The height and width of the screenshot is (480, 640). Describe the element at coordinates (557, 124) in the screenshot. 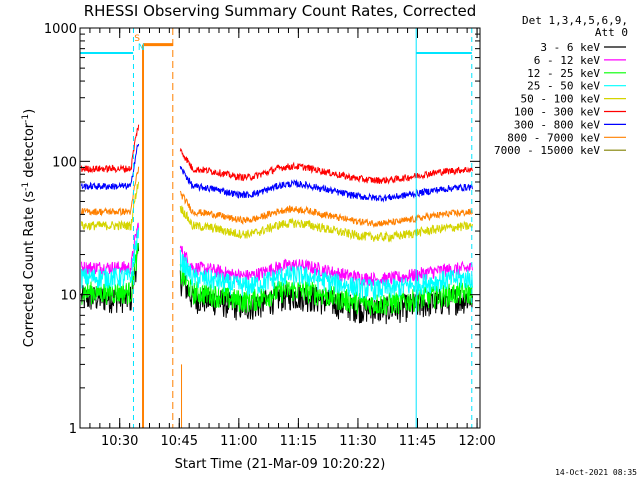

I see `legend-entry-label: 300 - 800 keV` at that location.